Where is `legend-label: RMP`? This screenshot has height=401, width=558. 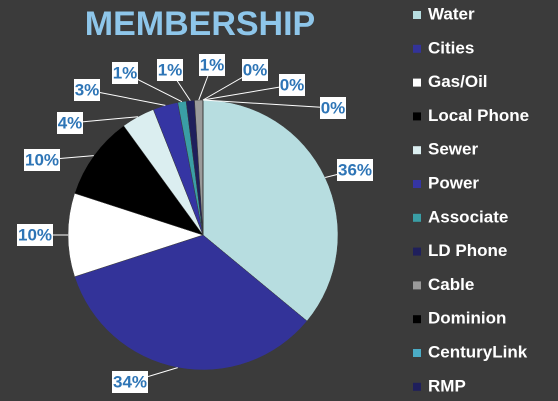
legend-label: RMP is located at coordinates (447, 385).